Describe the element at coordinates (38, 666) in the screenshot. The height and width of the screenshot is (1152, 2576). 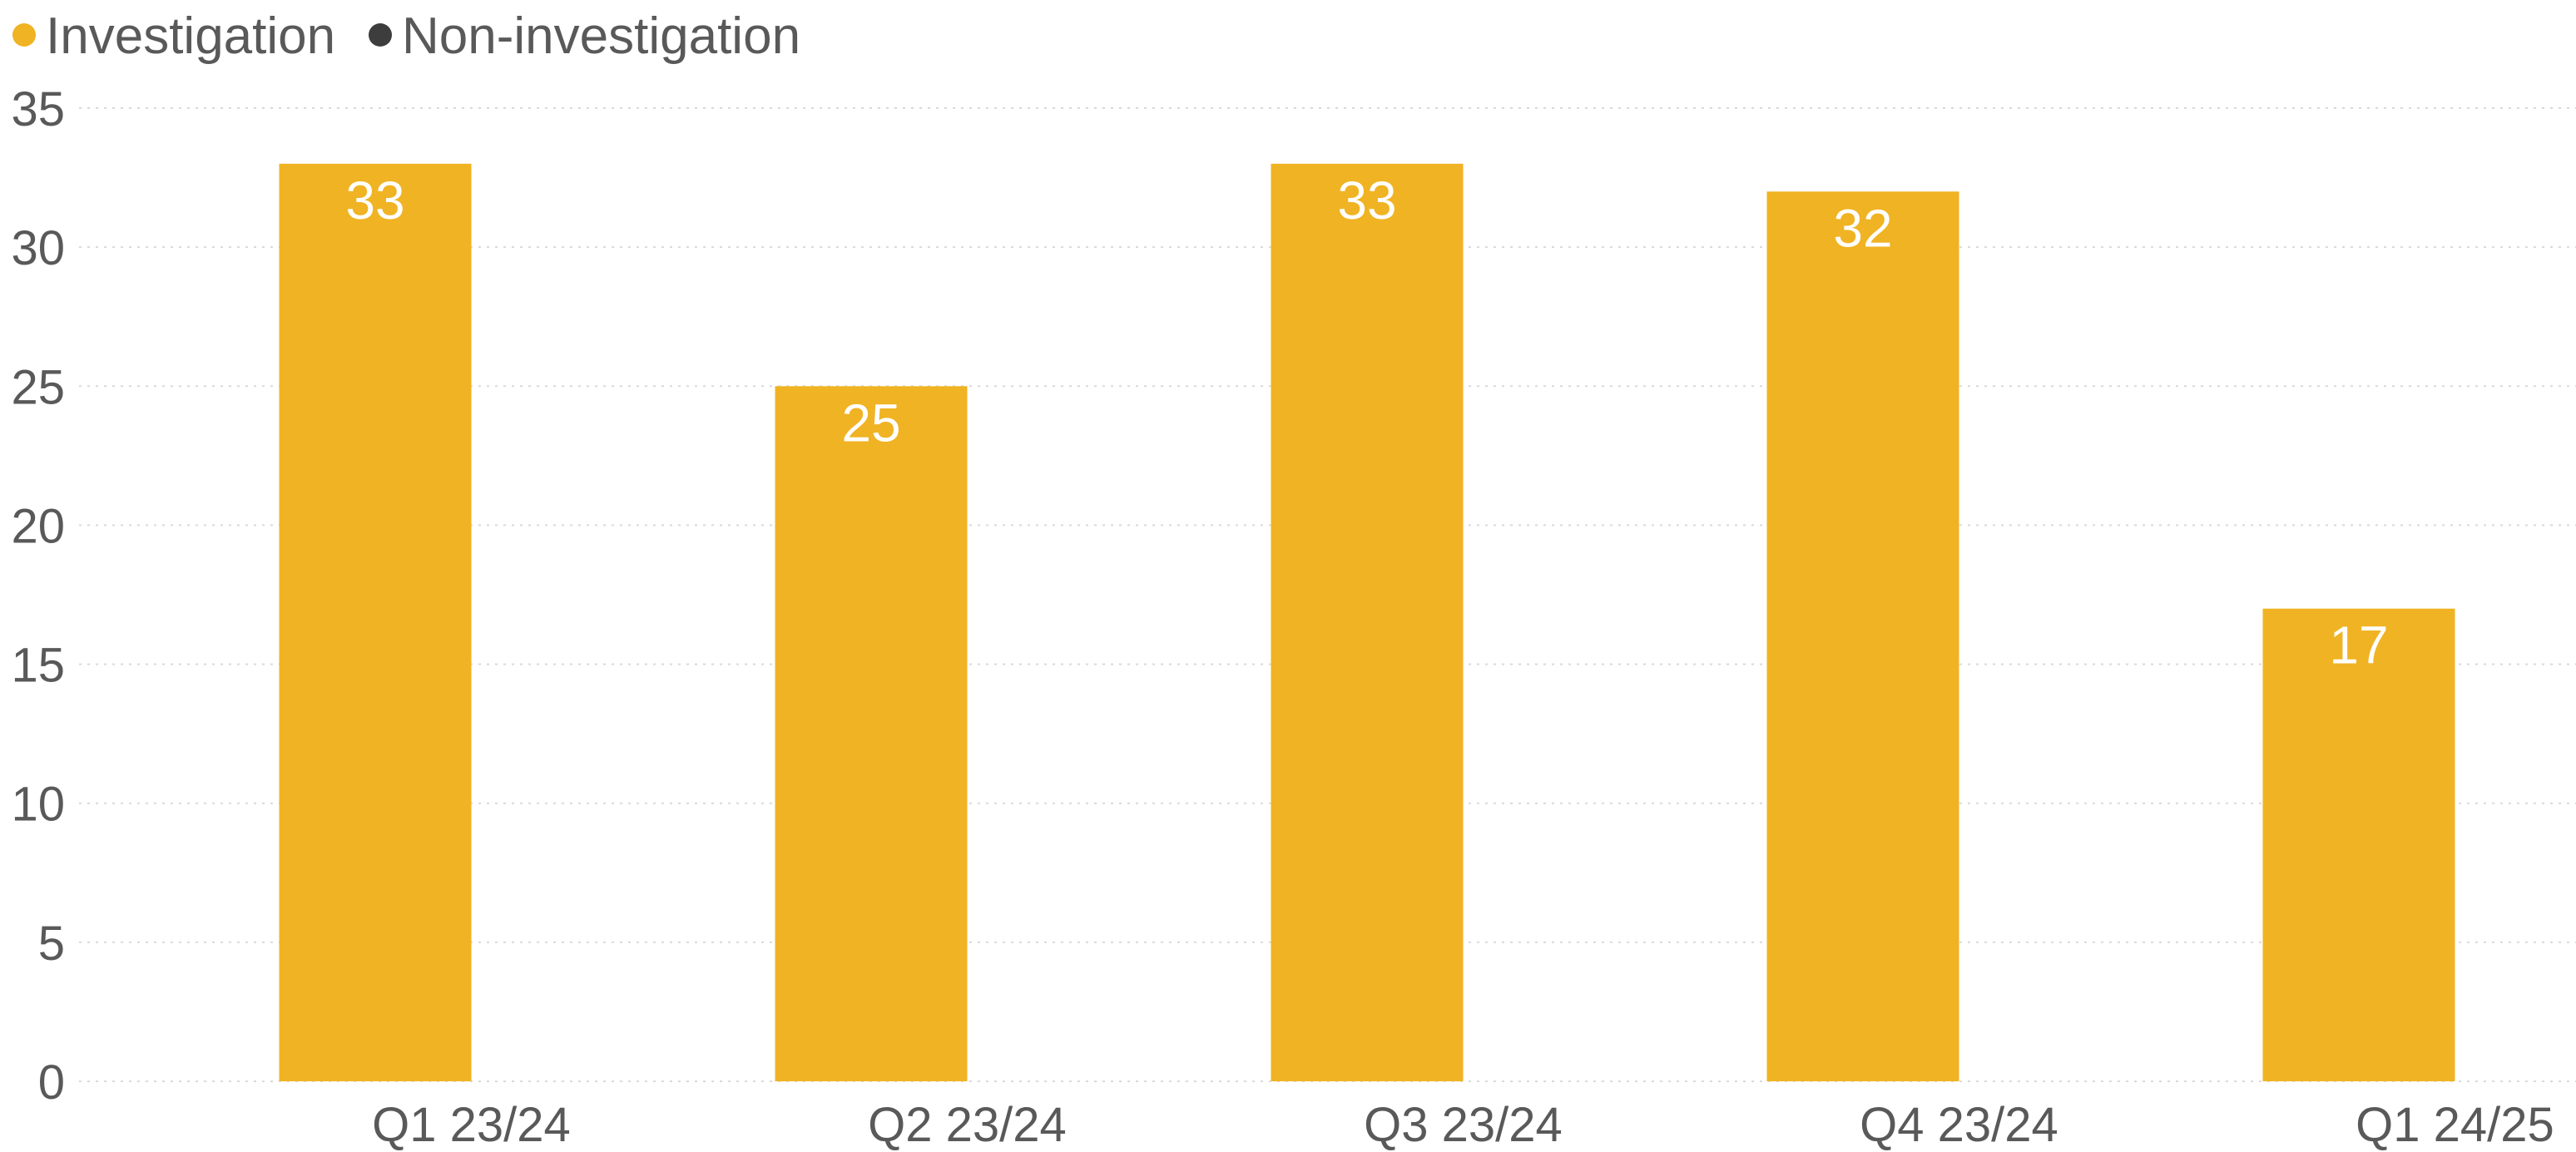
I see `y-tick-label-15: 15` at that location.